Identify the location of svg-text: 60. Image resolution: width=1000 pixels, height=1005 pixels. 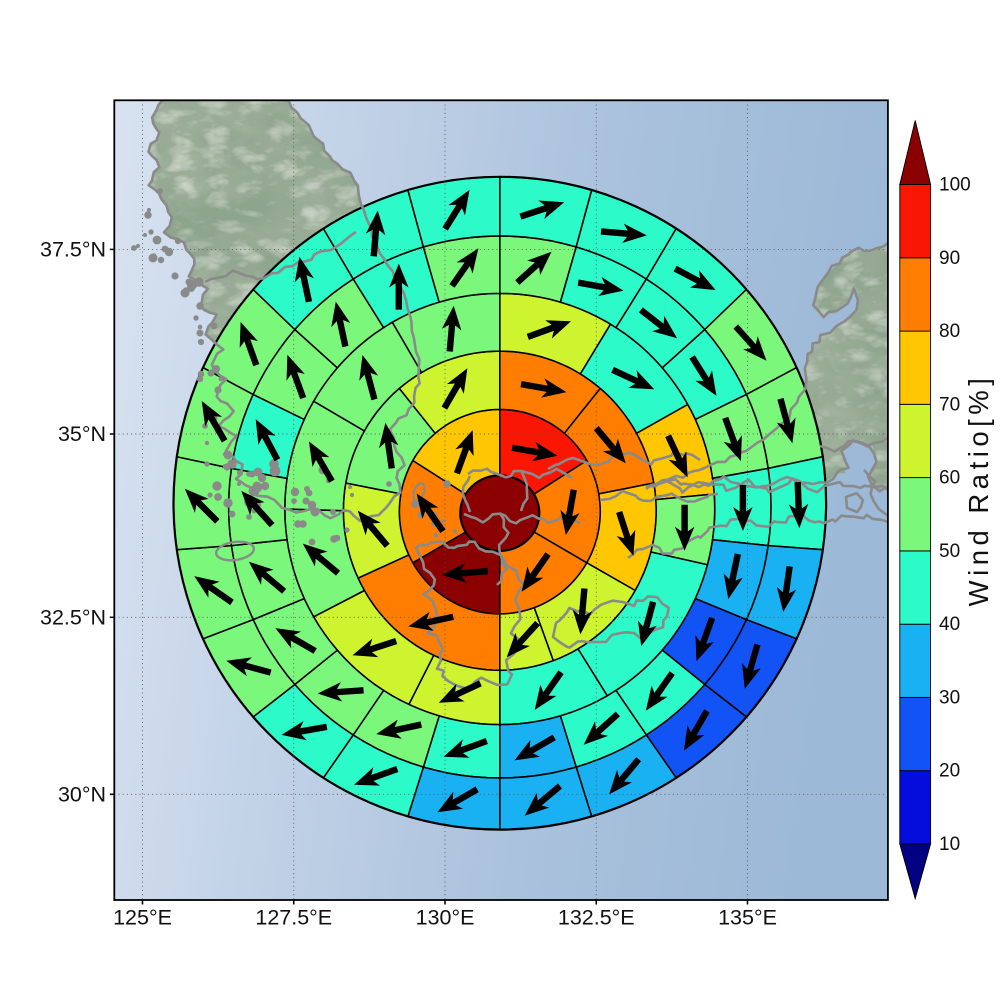
(949, 478).